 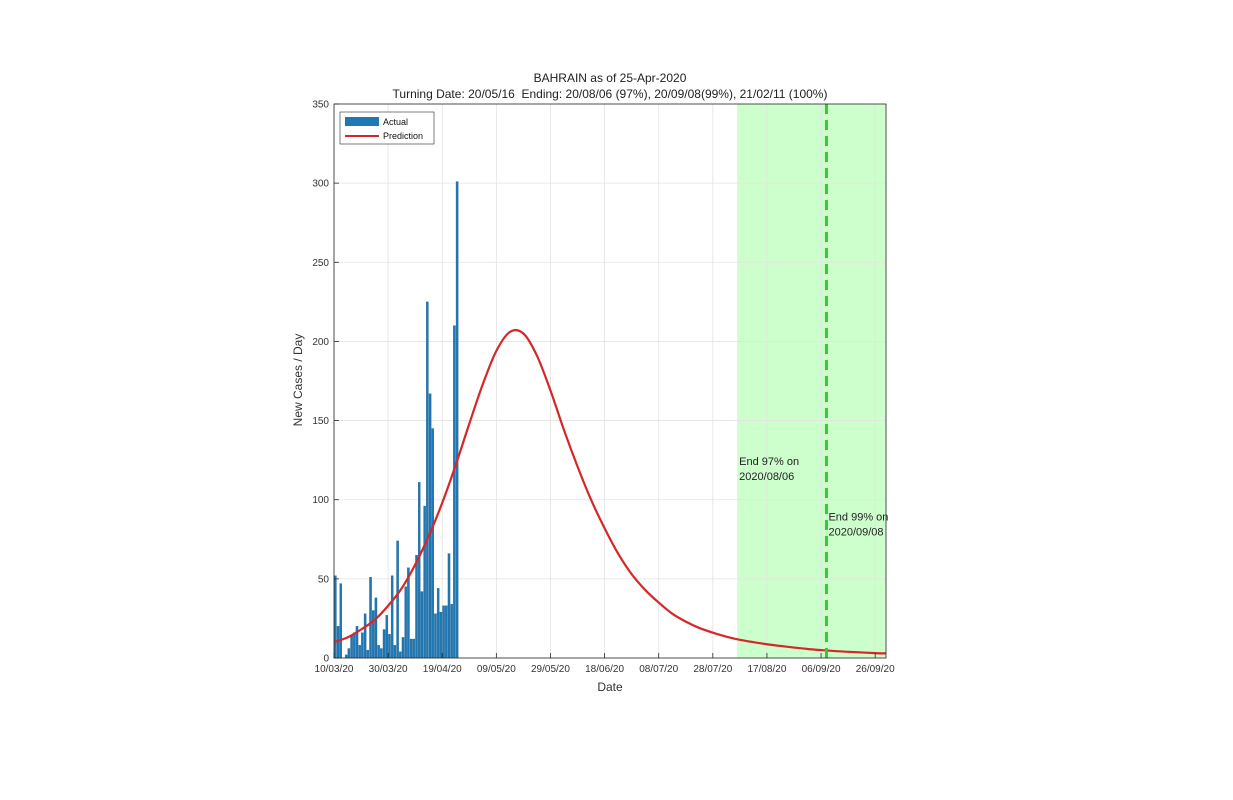 What do you see at coordinates (320, 500) in the screenshot?
I see `y-tick-label: 100` at bounding box center [320, 500].